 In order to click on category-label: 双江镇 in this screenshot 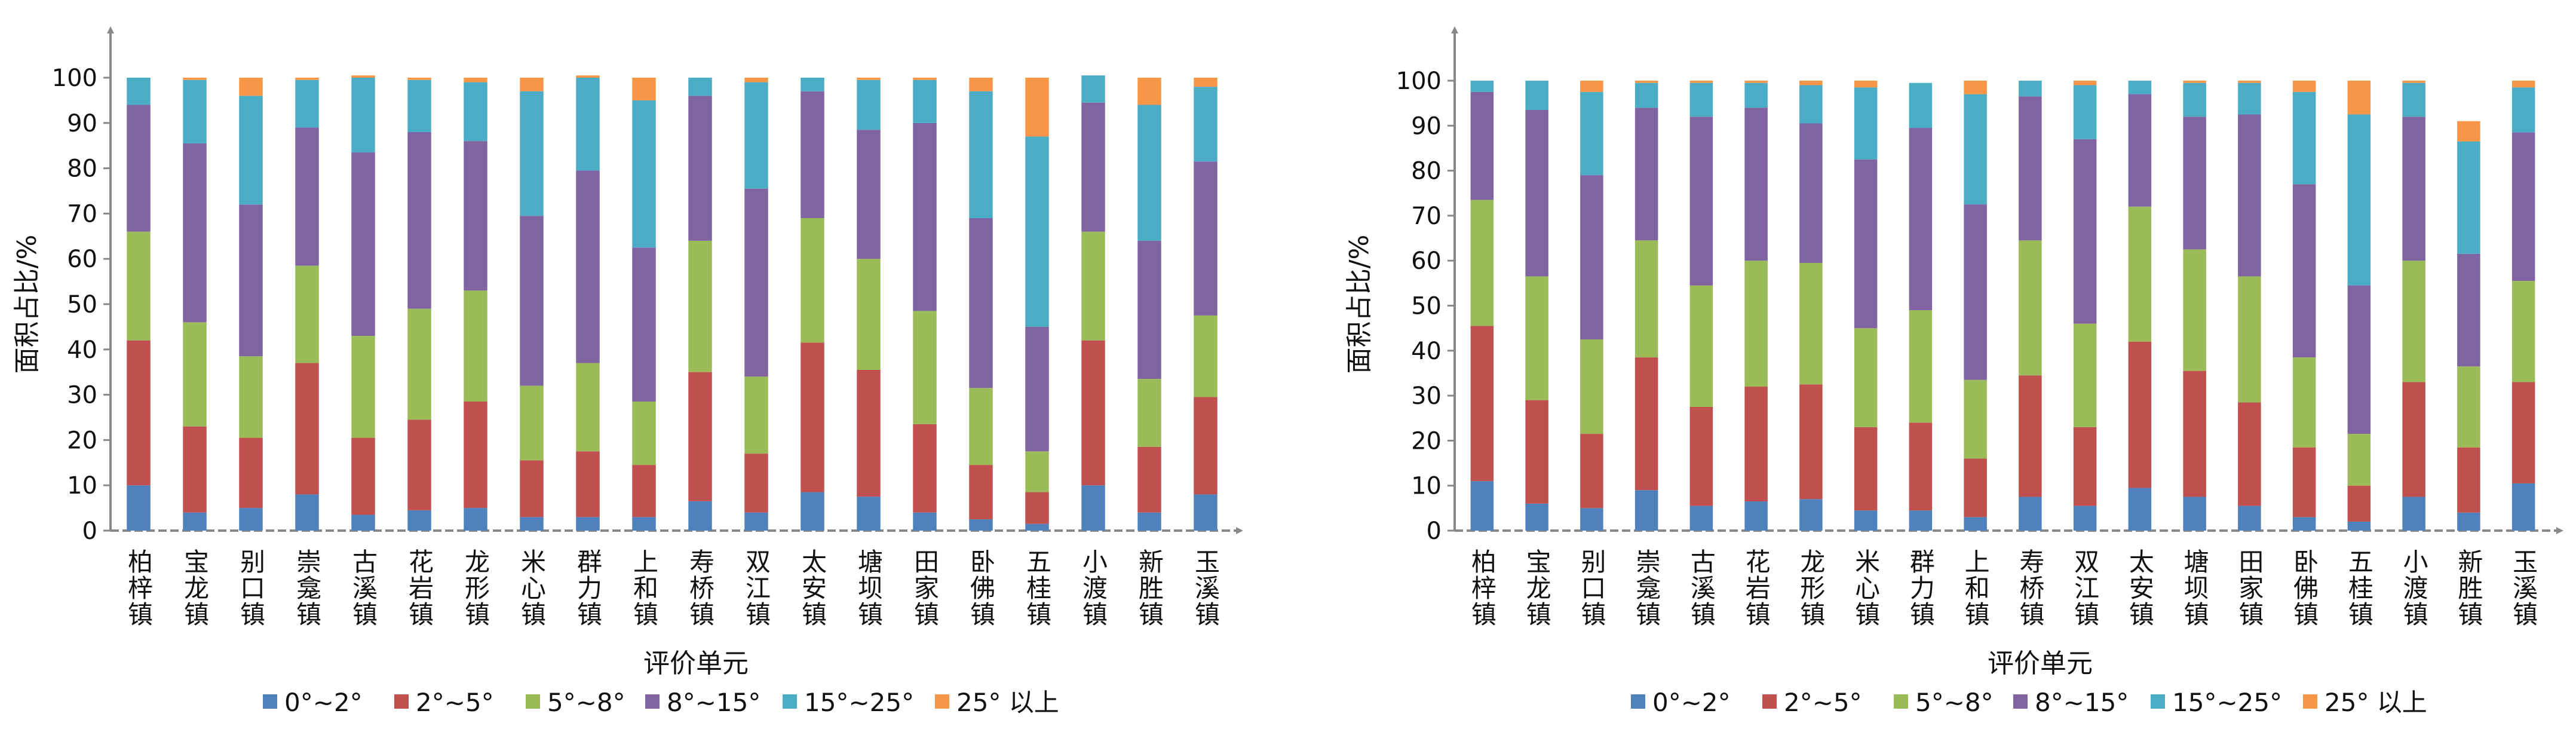, I will do `click(2085, 588)`.